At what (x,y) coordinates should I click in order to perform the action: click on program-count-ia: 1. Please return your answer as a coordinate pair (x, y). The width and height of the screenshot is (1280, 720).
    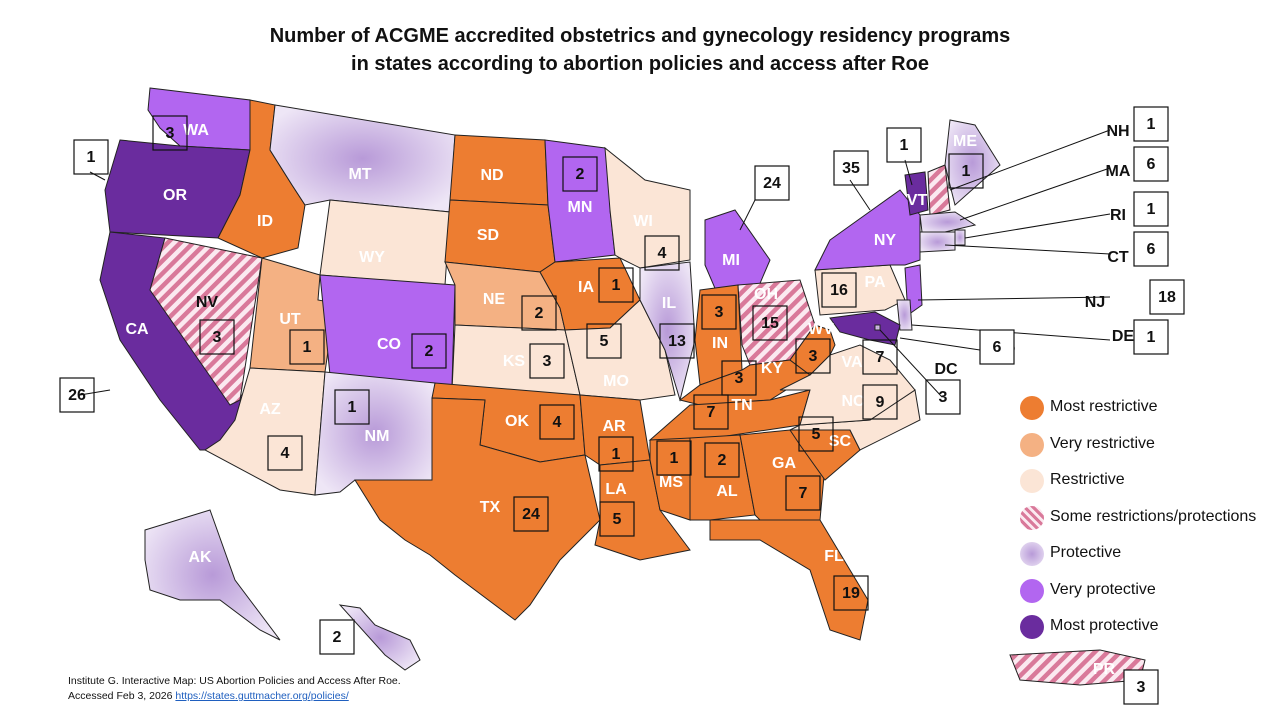
    Looking at the image, I should click on (616, 285).